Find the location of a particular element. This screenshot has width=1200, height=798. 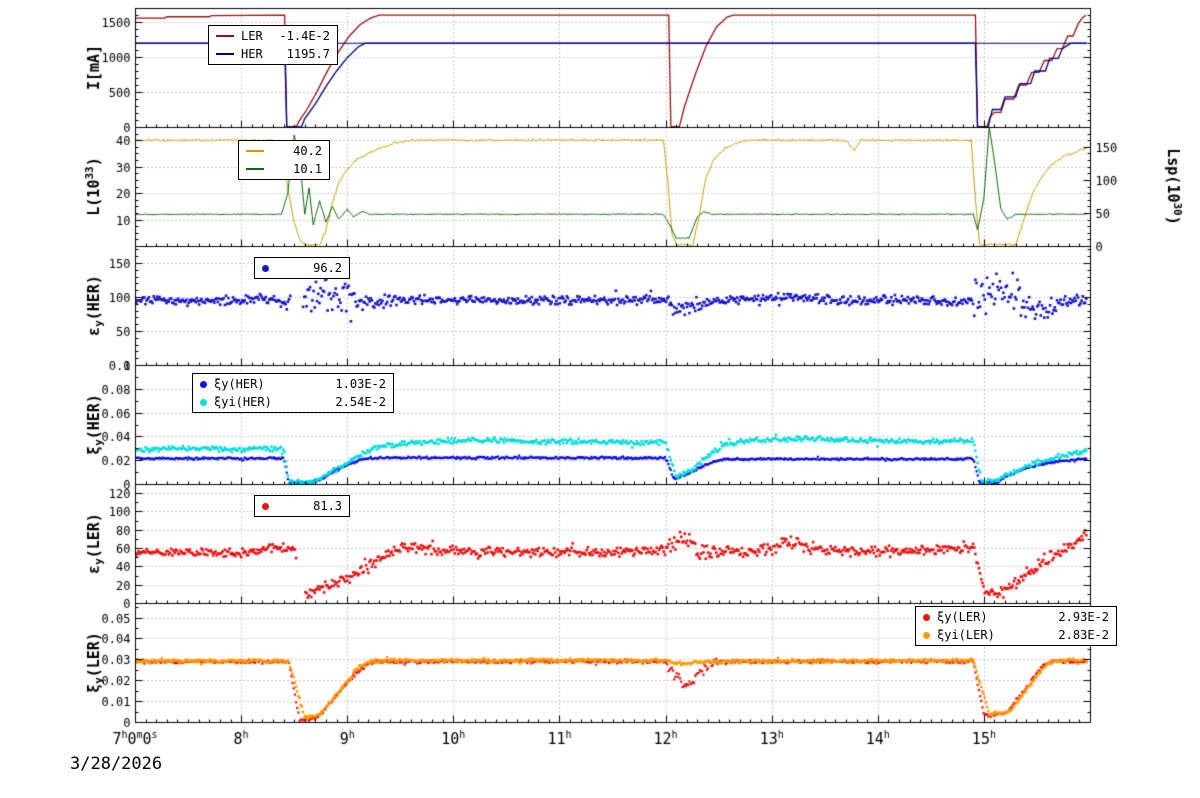

legend-entry-xyi-ler: ξyi(LER) 2.83E-2 is located at coordinates (1016, 635).